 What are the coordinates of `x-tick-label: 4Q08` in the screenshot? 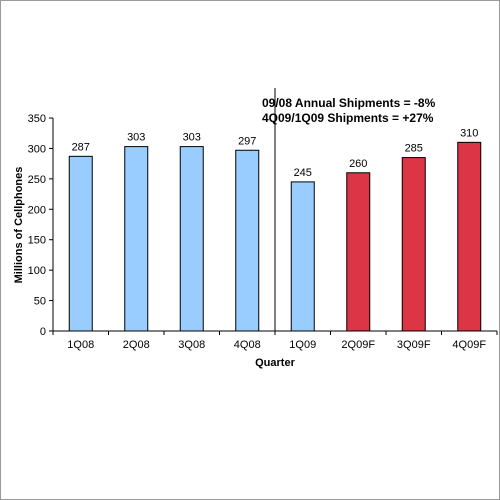 It's located at (247, 345).